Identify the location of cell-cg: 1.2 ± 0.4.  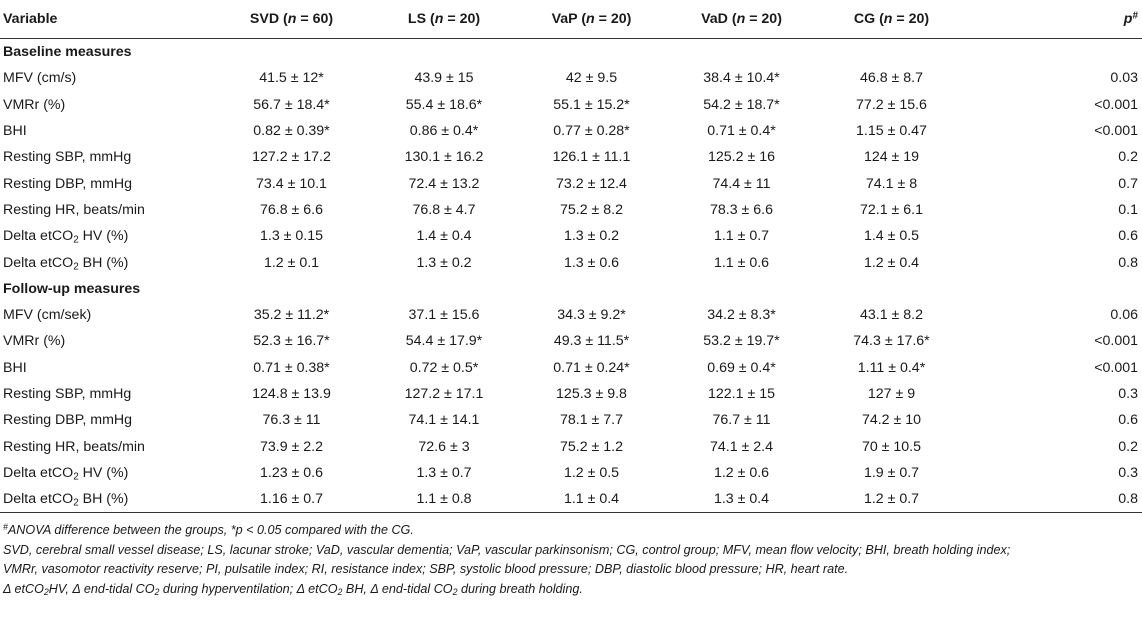
(891, 262).